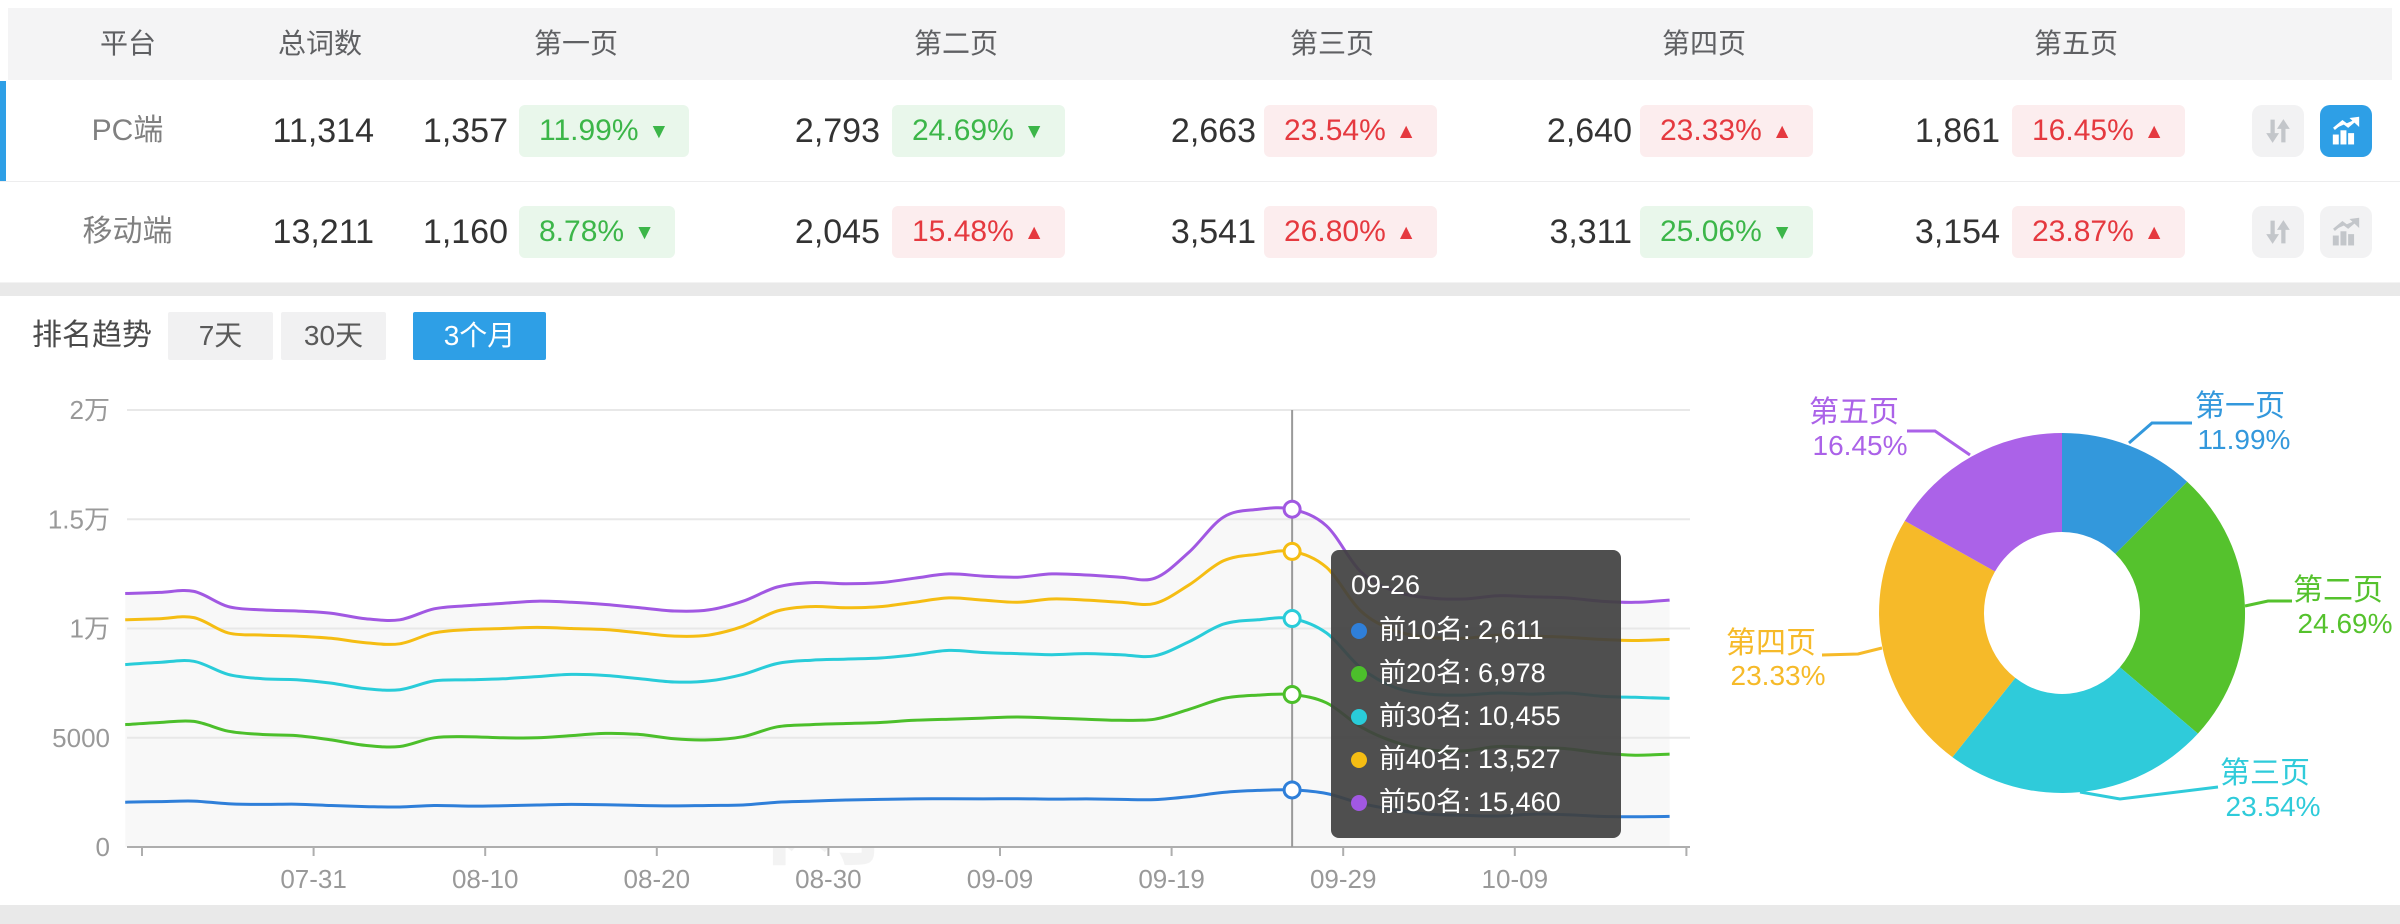  Describe the element at coordinates (1590, 232) in the screenshot. I see `page4-count: 3,311` at that location.